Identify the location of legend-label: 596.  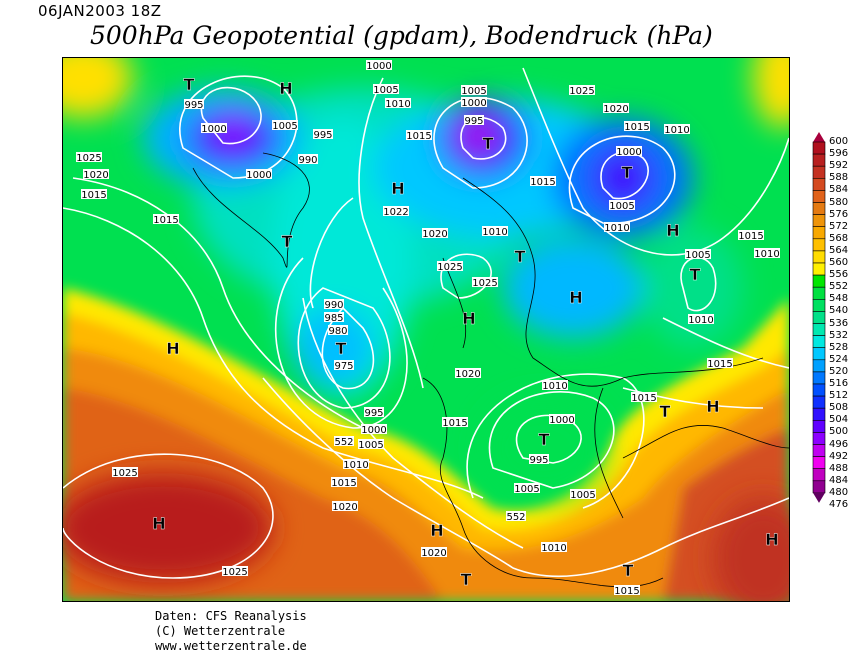
(839, 154).